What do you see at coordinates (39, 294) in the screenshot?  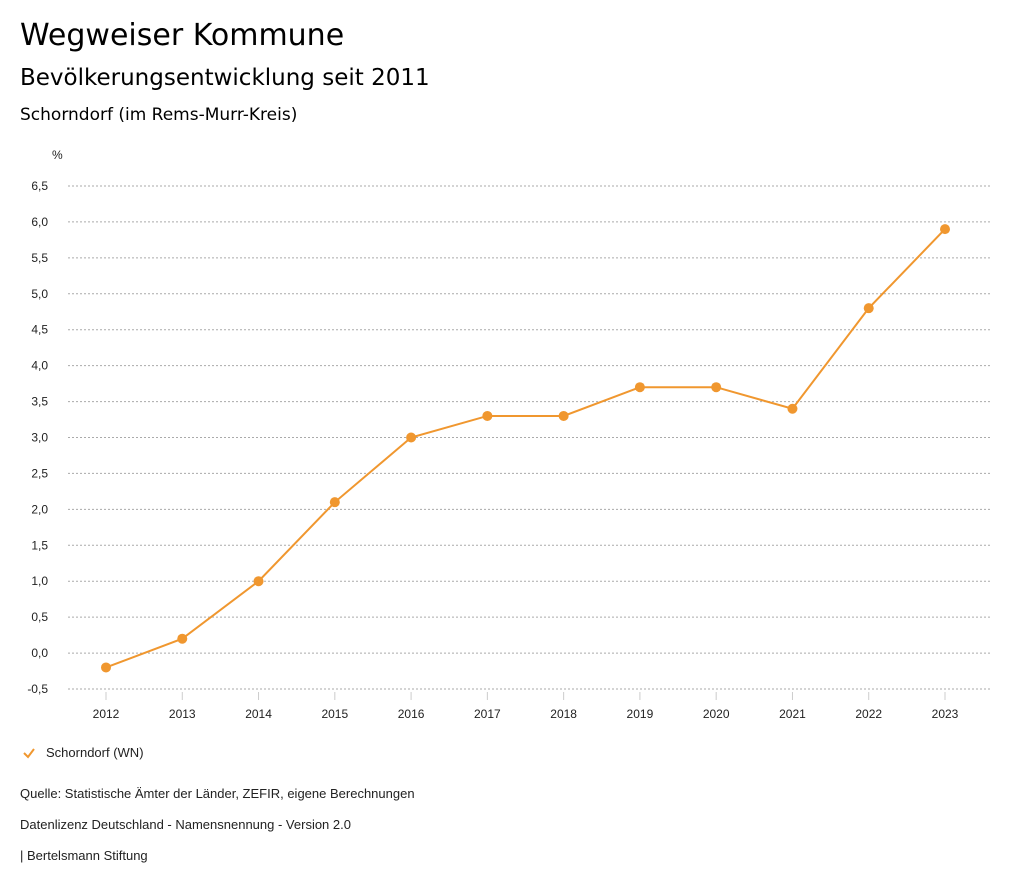 I see `y-tick-label: 5,0` at bounding box center [39, 294].